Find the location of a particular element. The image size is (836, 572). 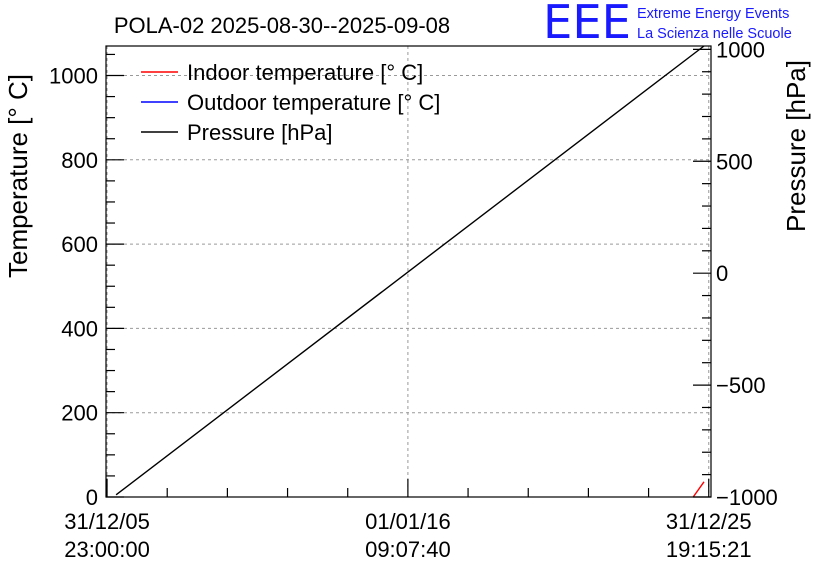

y-axis-title: Temperature [° C] is located at coordinates (18, 176).